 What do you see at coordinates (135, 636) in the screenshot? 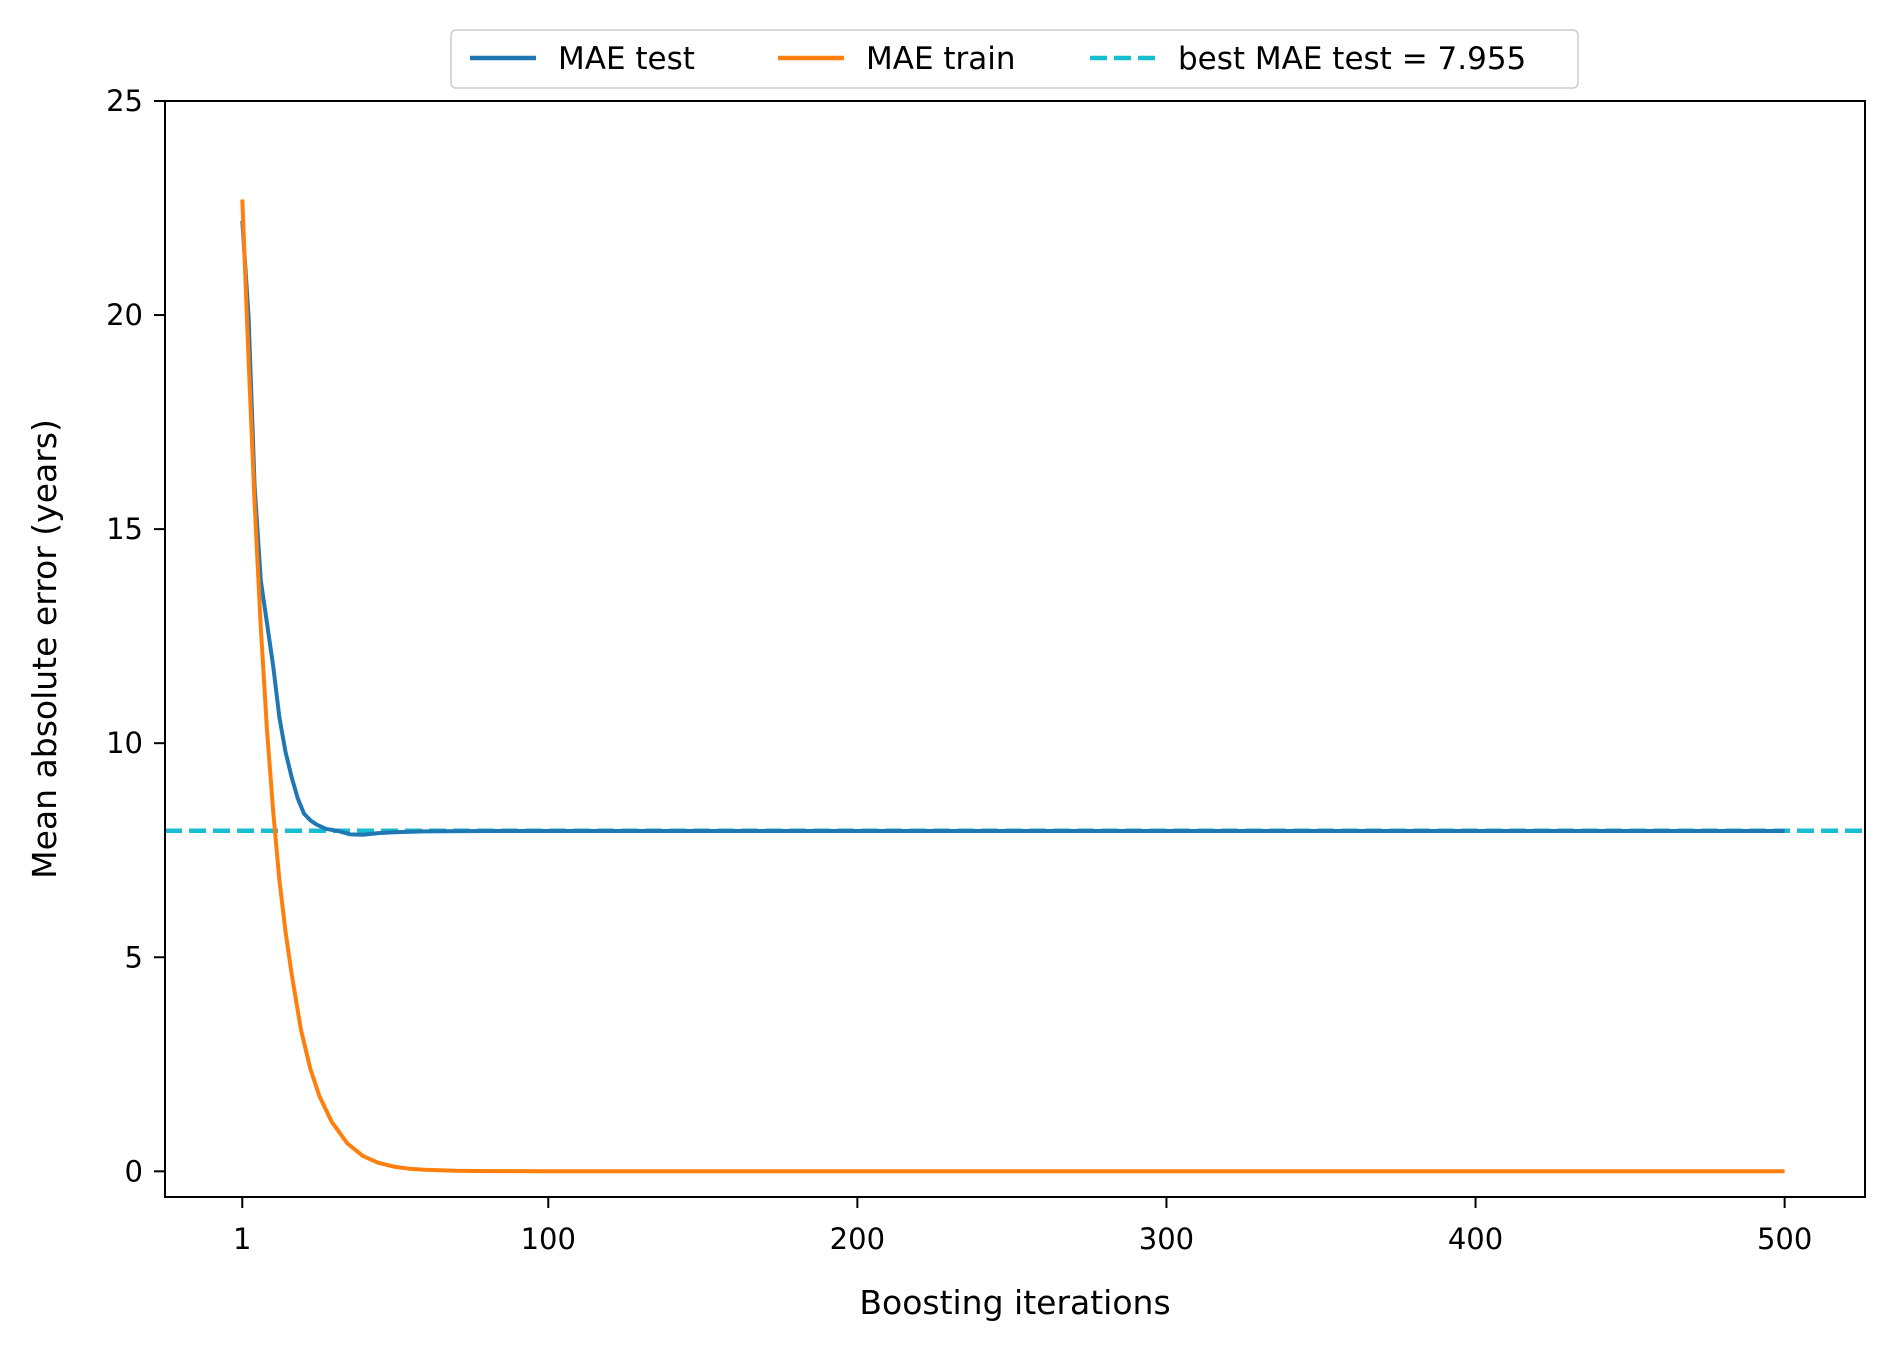
I see `y-axis-ticks: 0 5 10 15 20 25` at bounding box center [135, 636].